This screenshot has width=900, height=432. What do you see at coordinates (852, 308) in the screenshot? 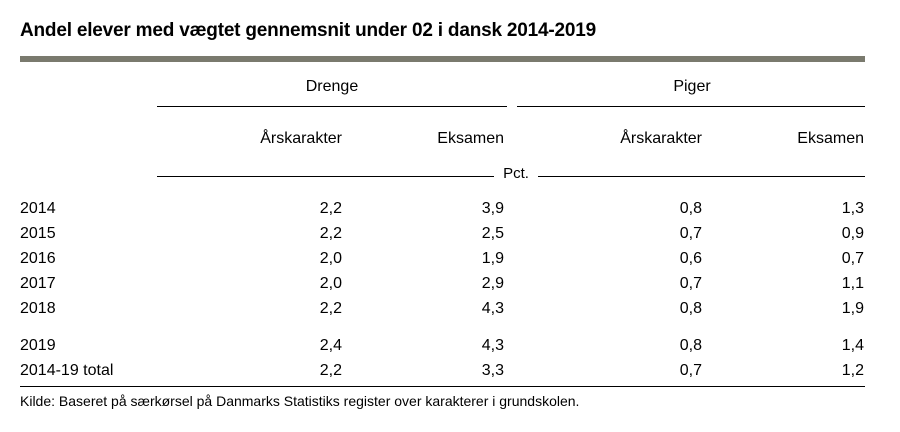
I see `cell-piger-eksamen: 1,9` at bounding box center [852, 308].